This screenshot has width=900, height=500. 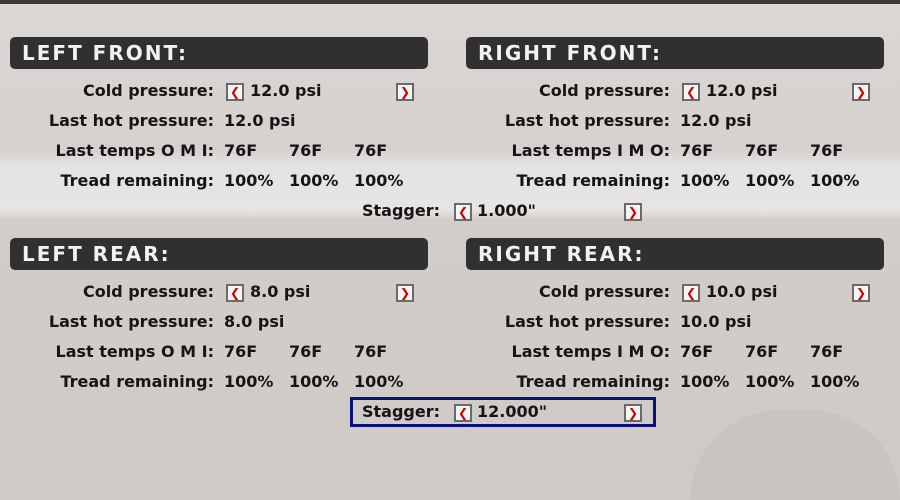 What do you see at coordinates (587, 321) in the screenshot?
I see `right-rear-hot-label: Last hot pressure:` at bounding box center [587, 321].